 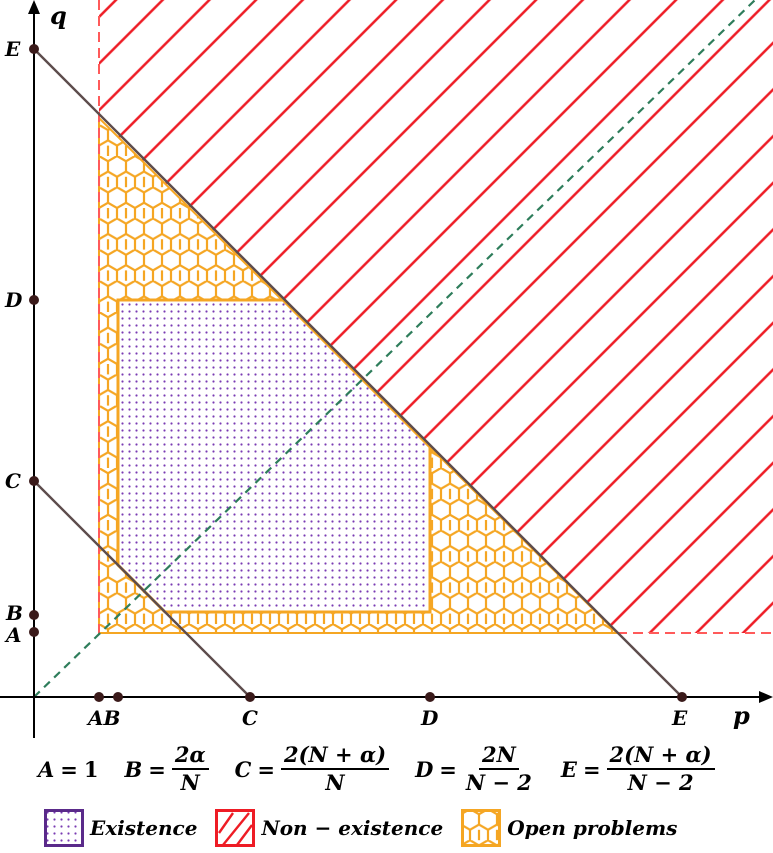 What do you see at coordinates (34, 300) in the screenshot?
I see `point-d-y` at bounding box center [34, 300].